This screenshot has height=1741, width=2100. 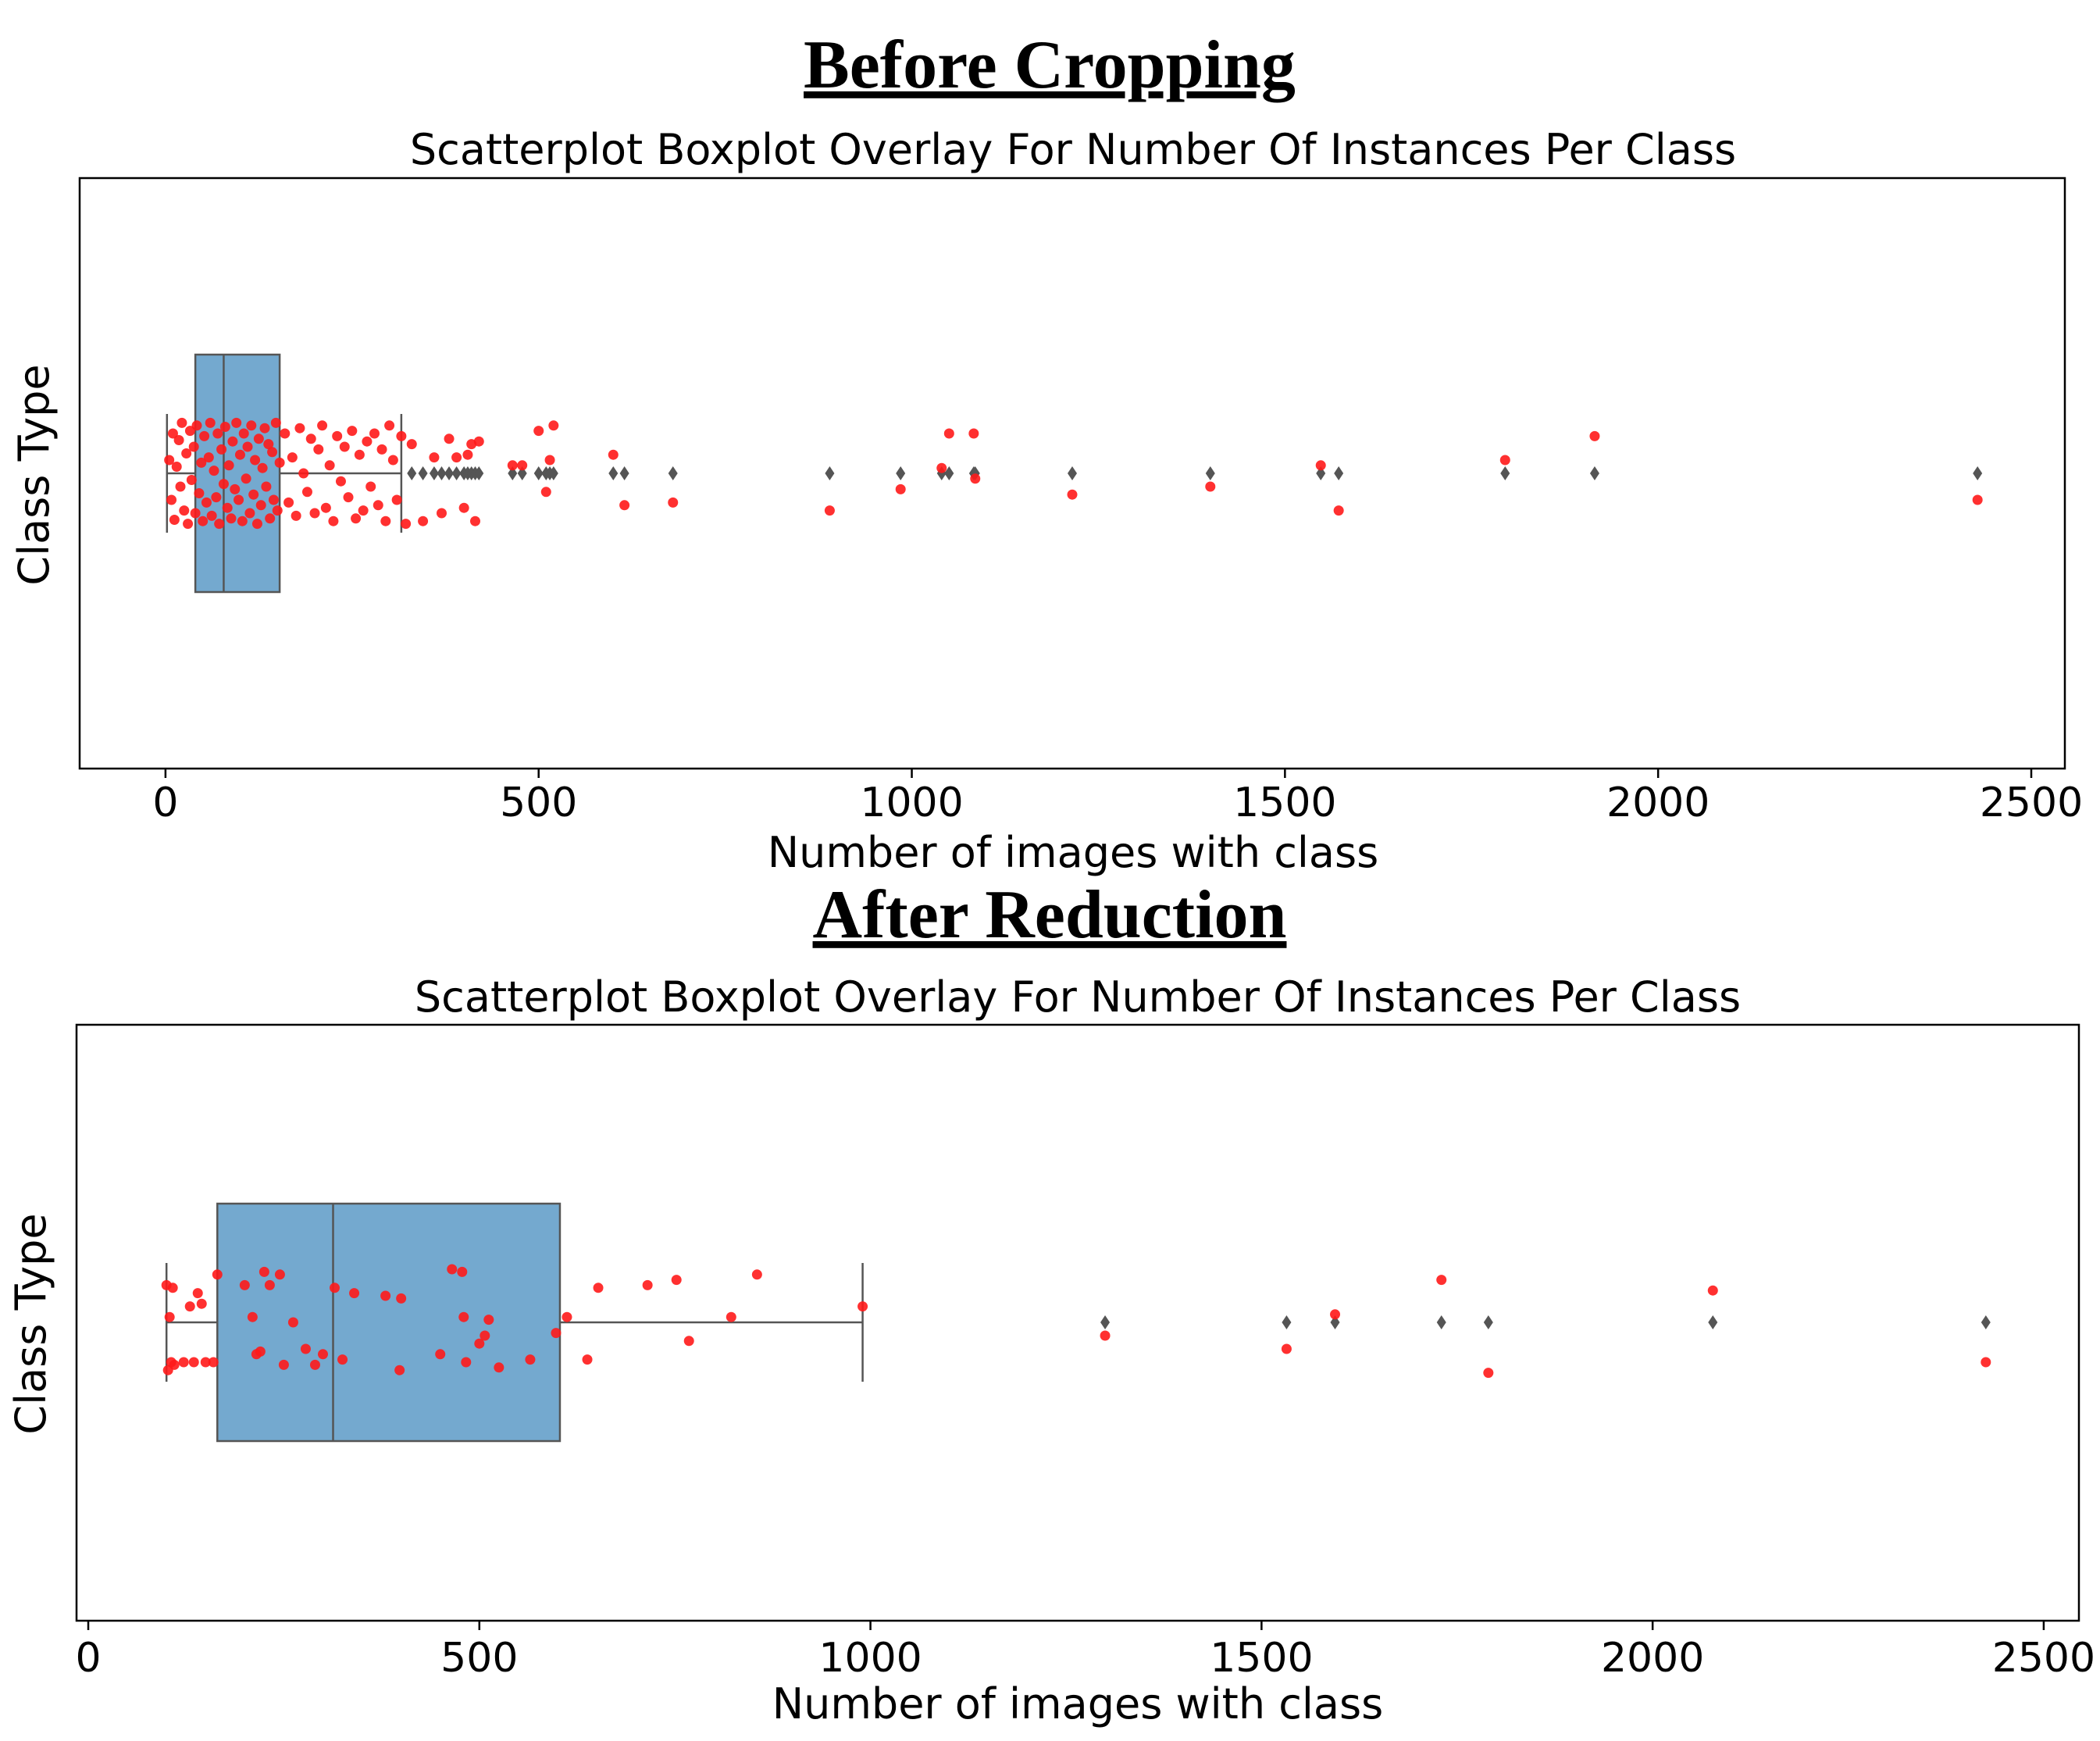 What do you see at coordinates (479, 1659) in the screenshot?
I see `x-tick-label: 500` at bounding box center [479, 1659].